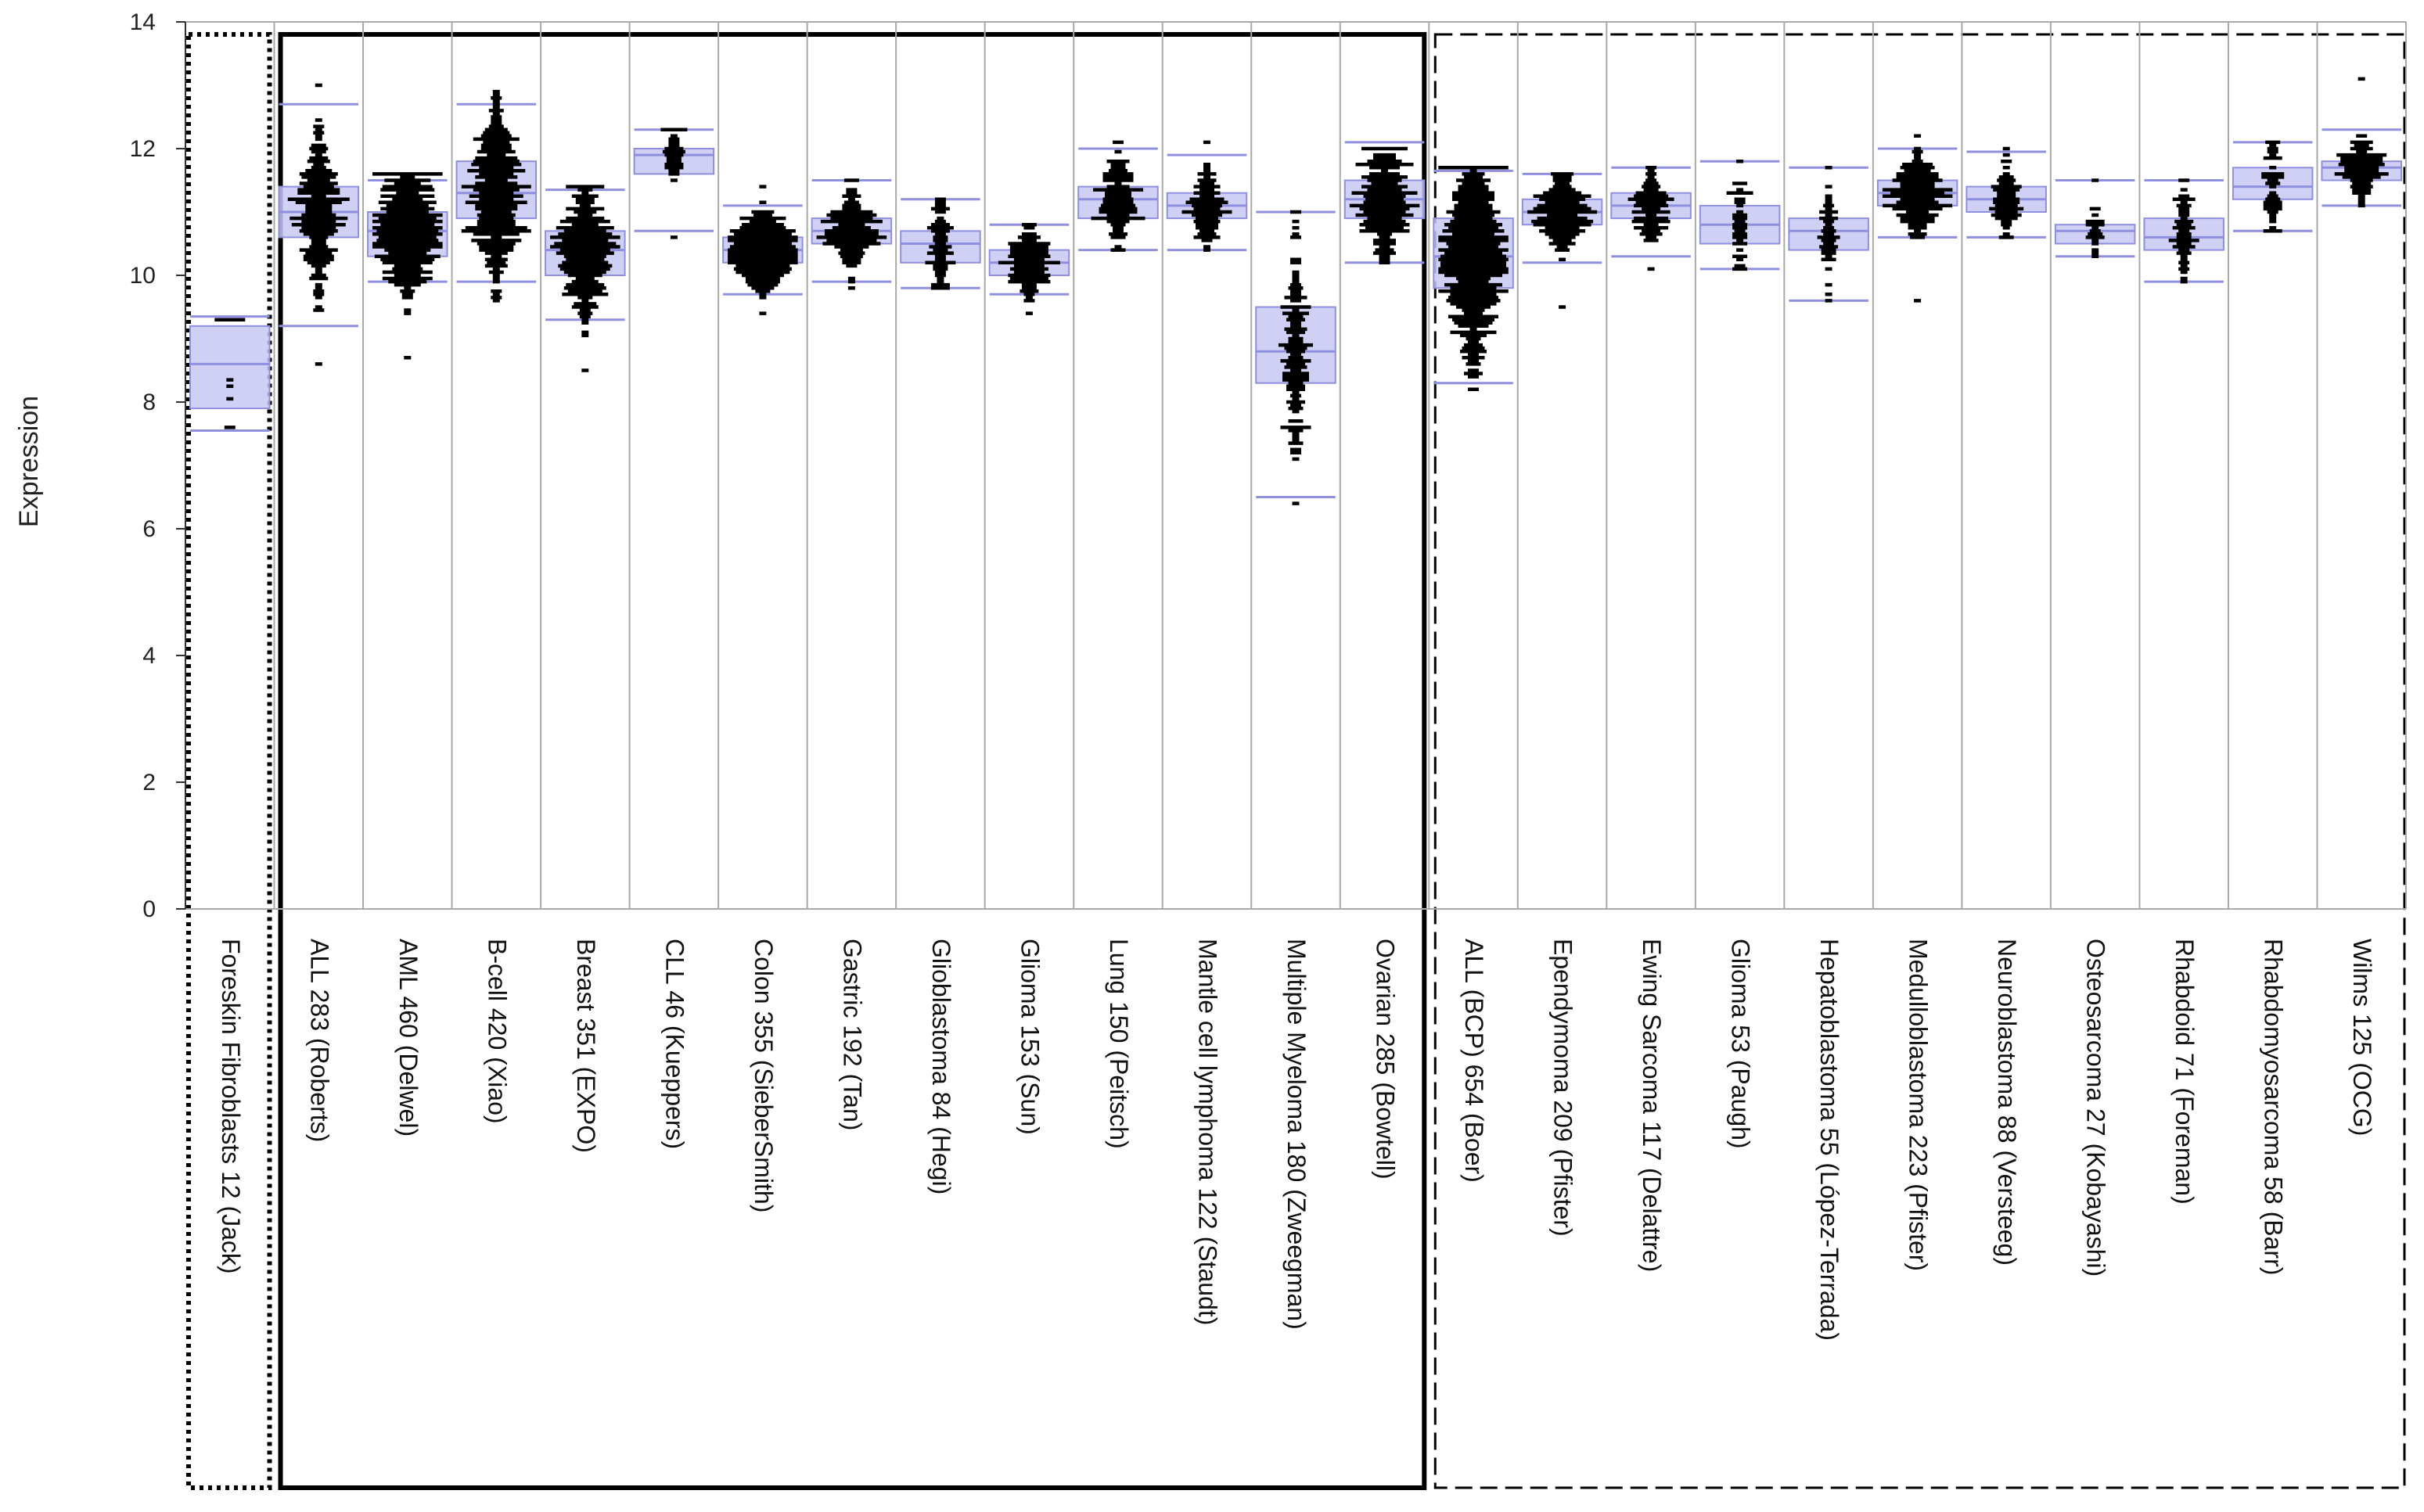 The width and height of the screenshot is (2424, 1512). I want to click on x-tick-label: Ovarian 285 (Bowtell), so click(1386, 1059).